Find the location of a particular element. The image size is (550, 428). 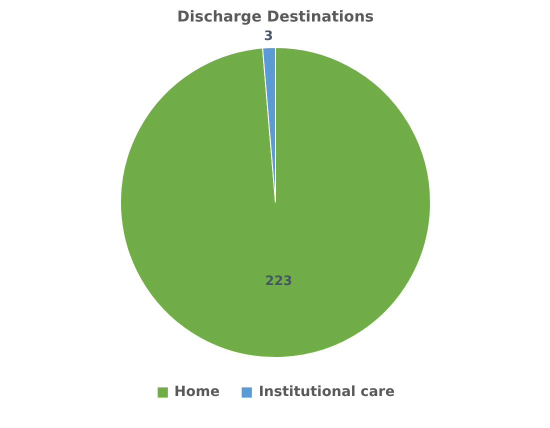

data-label: 3 is located at coordinates (269, 36).